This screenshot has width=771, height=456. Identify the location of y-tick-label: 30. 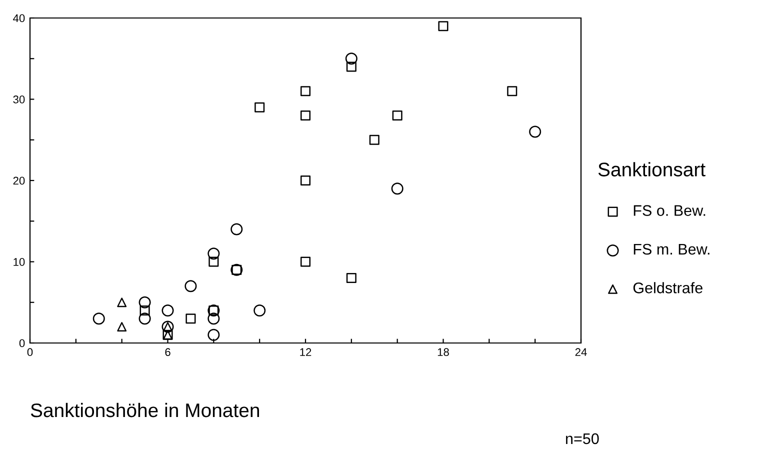
(19, 100).